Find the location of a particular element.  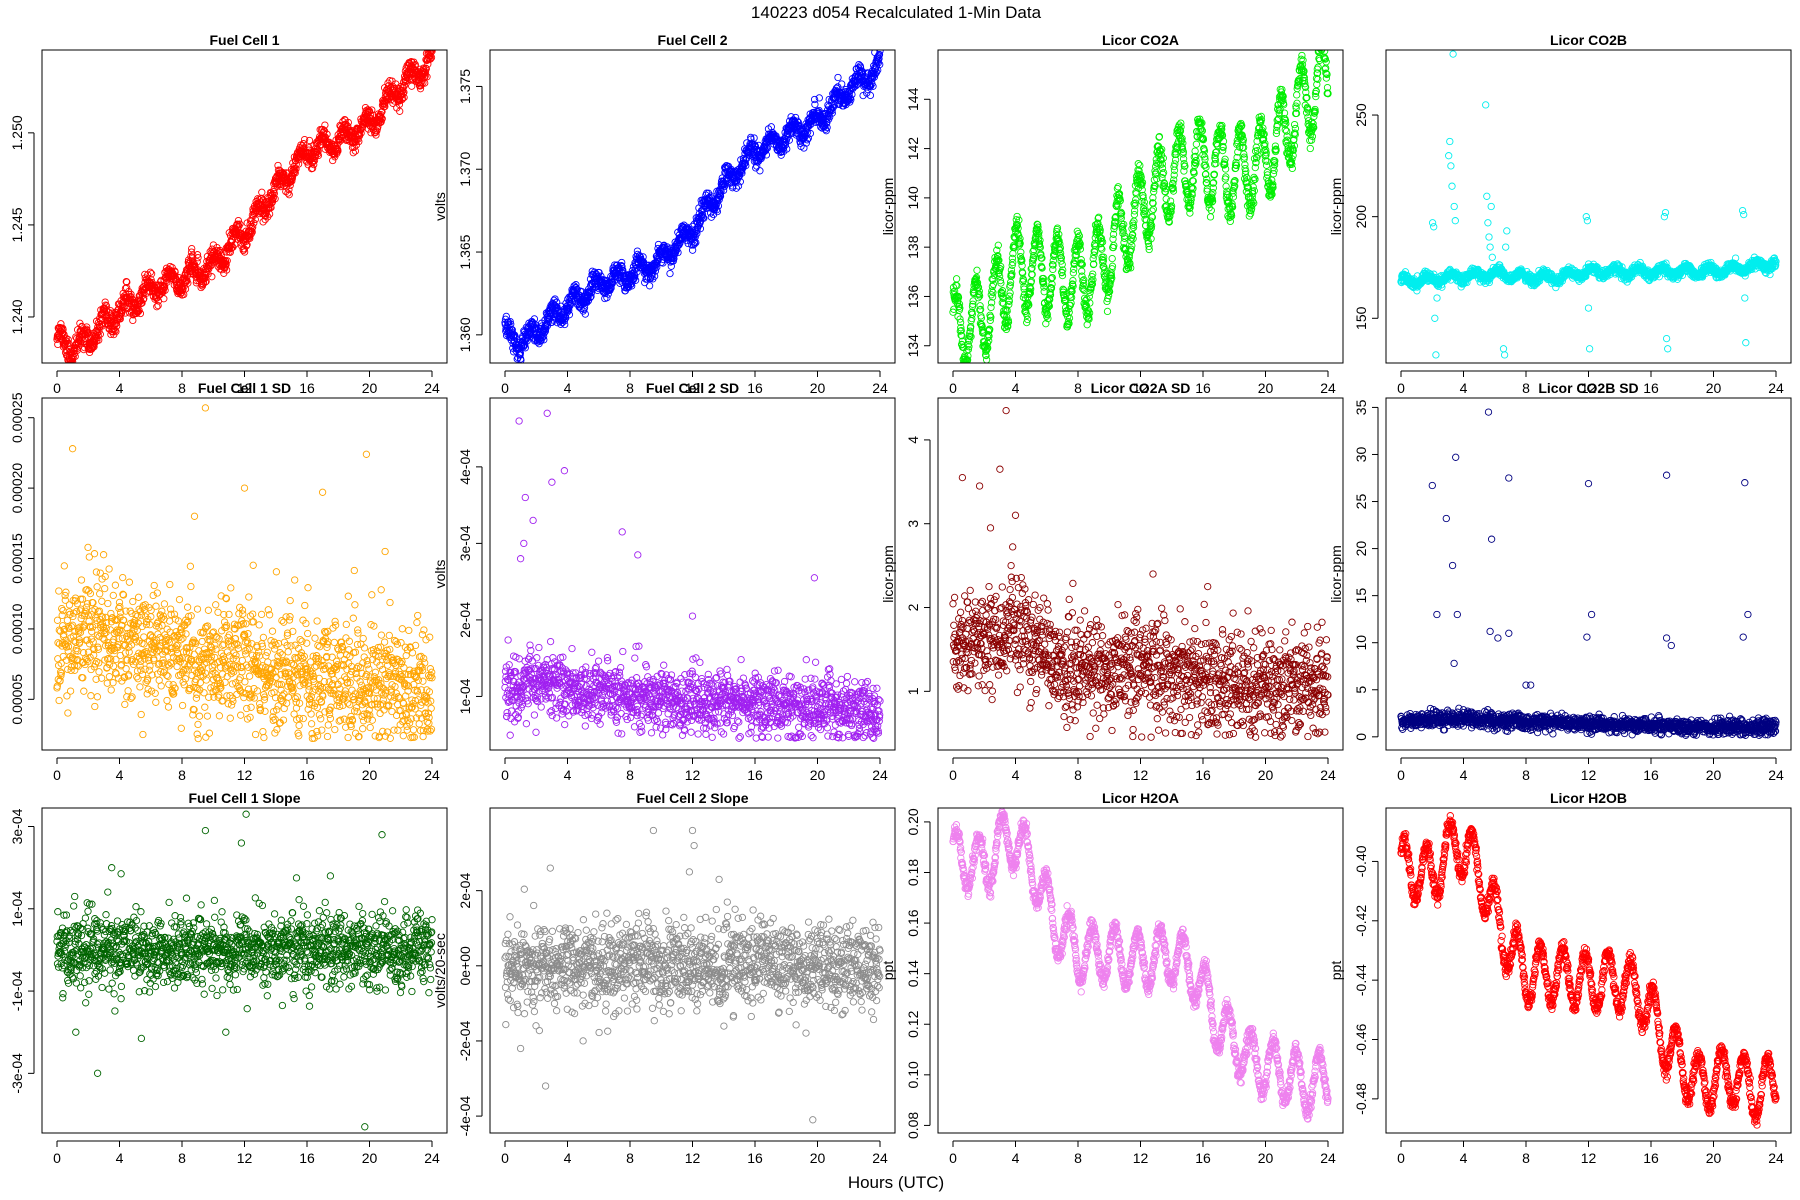

y-tick-label: 1.365 is located at coordinates (465, 251).